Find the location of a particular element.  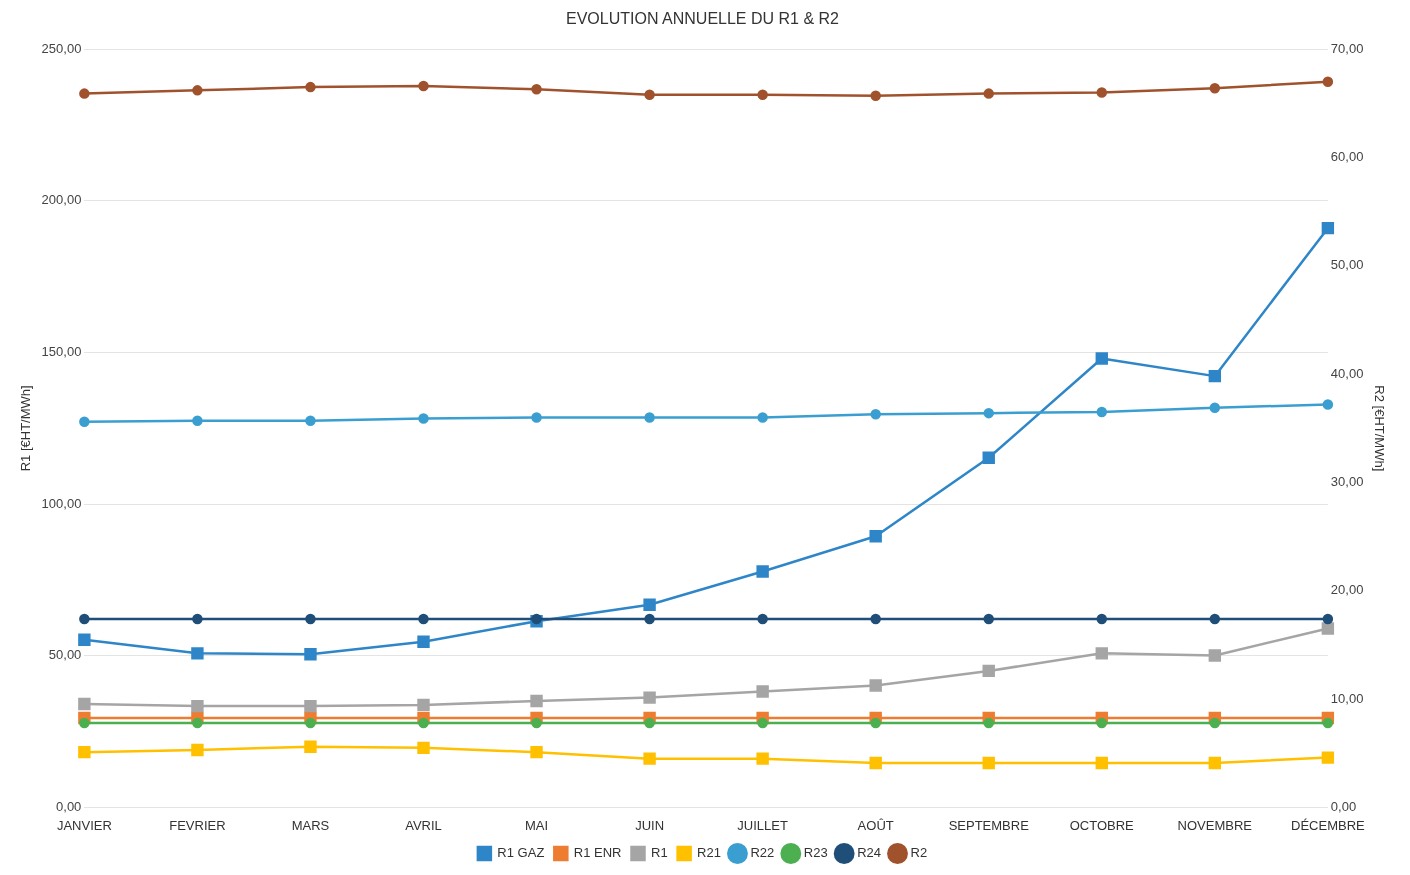

x-tick-label: DÉCEMBRE is located at coordinates (1328, 825).